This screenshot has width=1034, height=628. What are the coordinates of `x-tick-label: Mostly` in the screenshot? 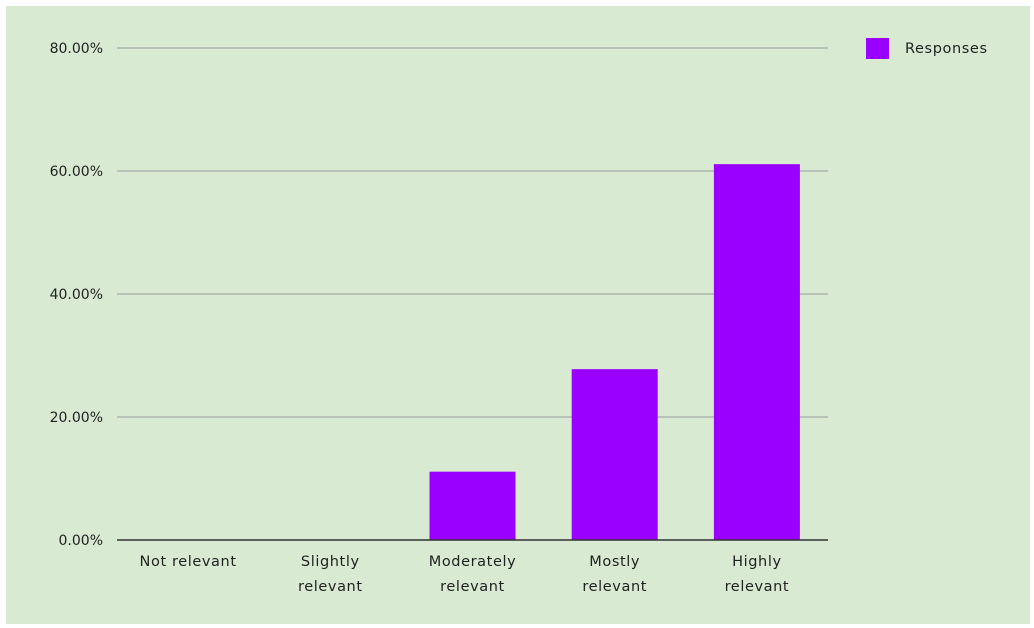 It's located at (614, 562).